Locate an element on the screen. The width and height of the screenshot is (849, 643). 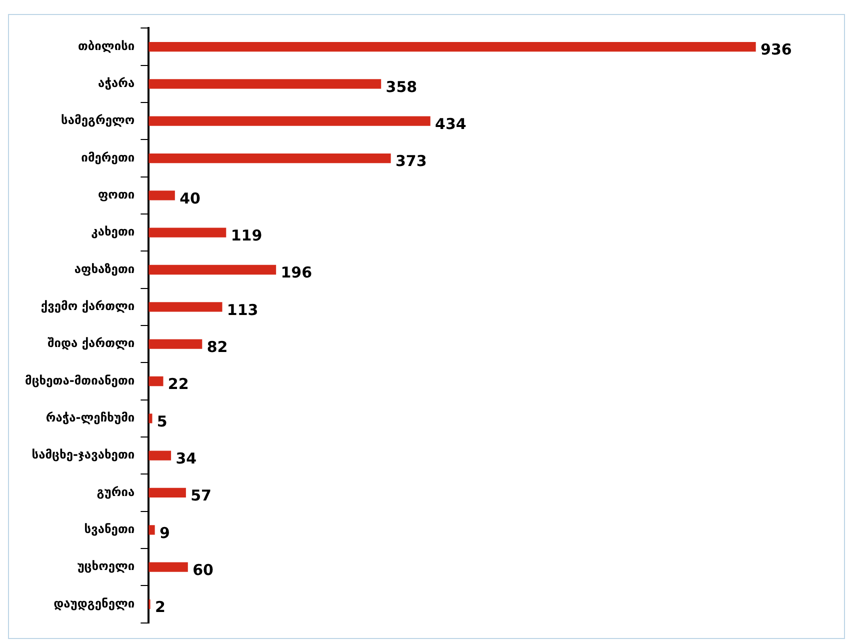
data-label: 434 is located at coordinates (450, 123).